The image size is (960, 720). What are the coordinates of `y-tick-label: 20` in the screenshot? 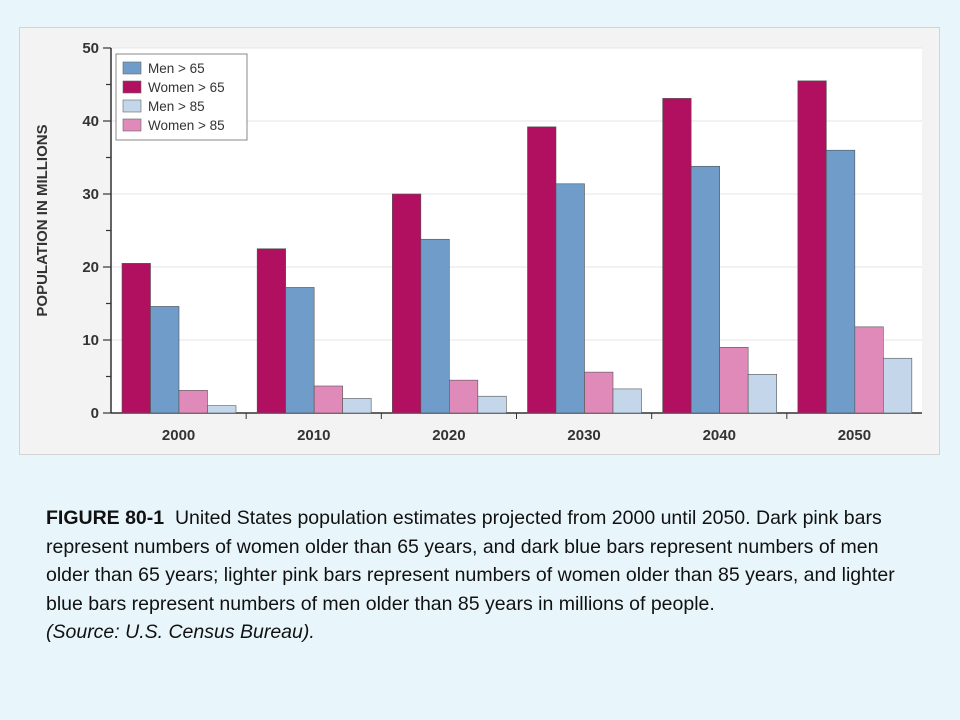 It's located at (90, 267).